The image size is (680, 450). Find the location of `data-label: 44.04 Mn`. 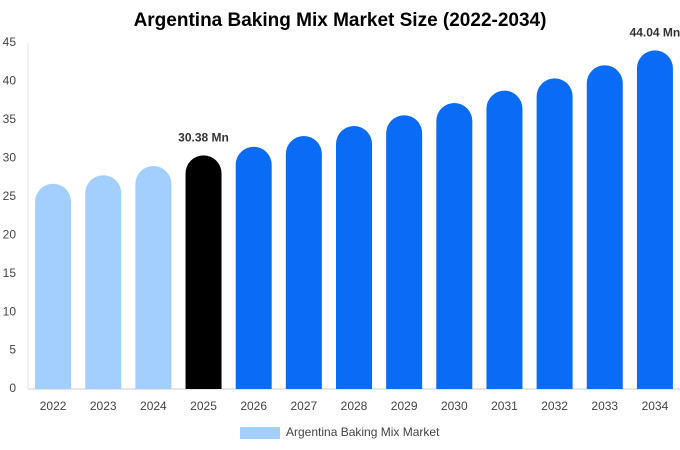

data-label: 44.04 Mn is located at coordinates (655, 33).